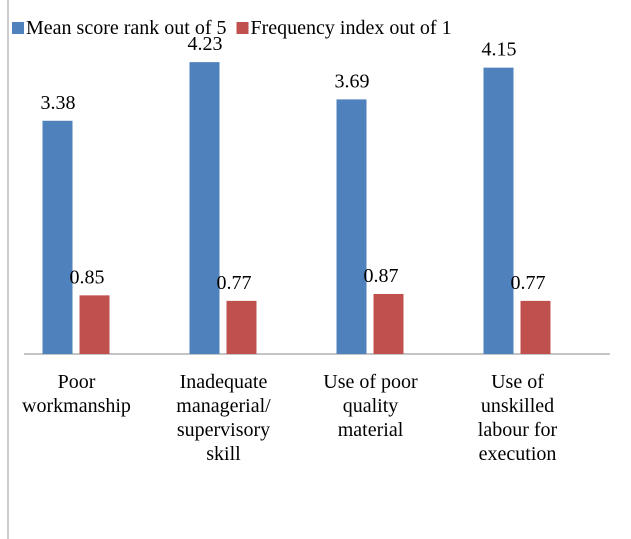 Image resolution: width=631 pixels, height=539 pixels. What do you see at coordinates (381, 276) in the screenshot?
I see `data-label: 0.87` at bounding box center [381, 276].